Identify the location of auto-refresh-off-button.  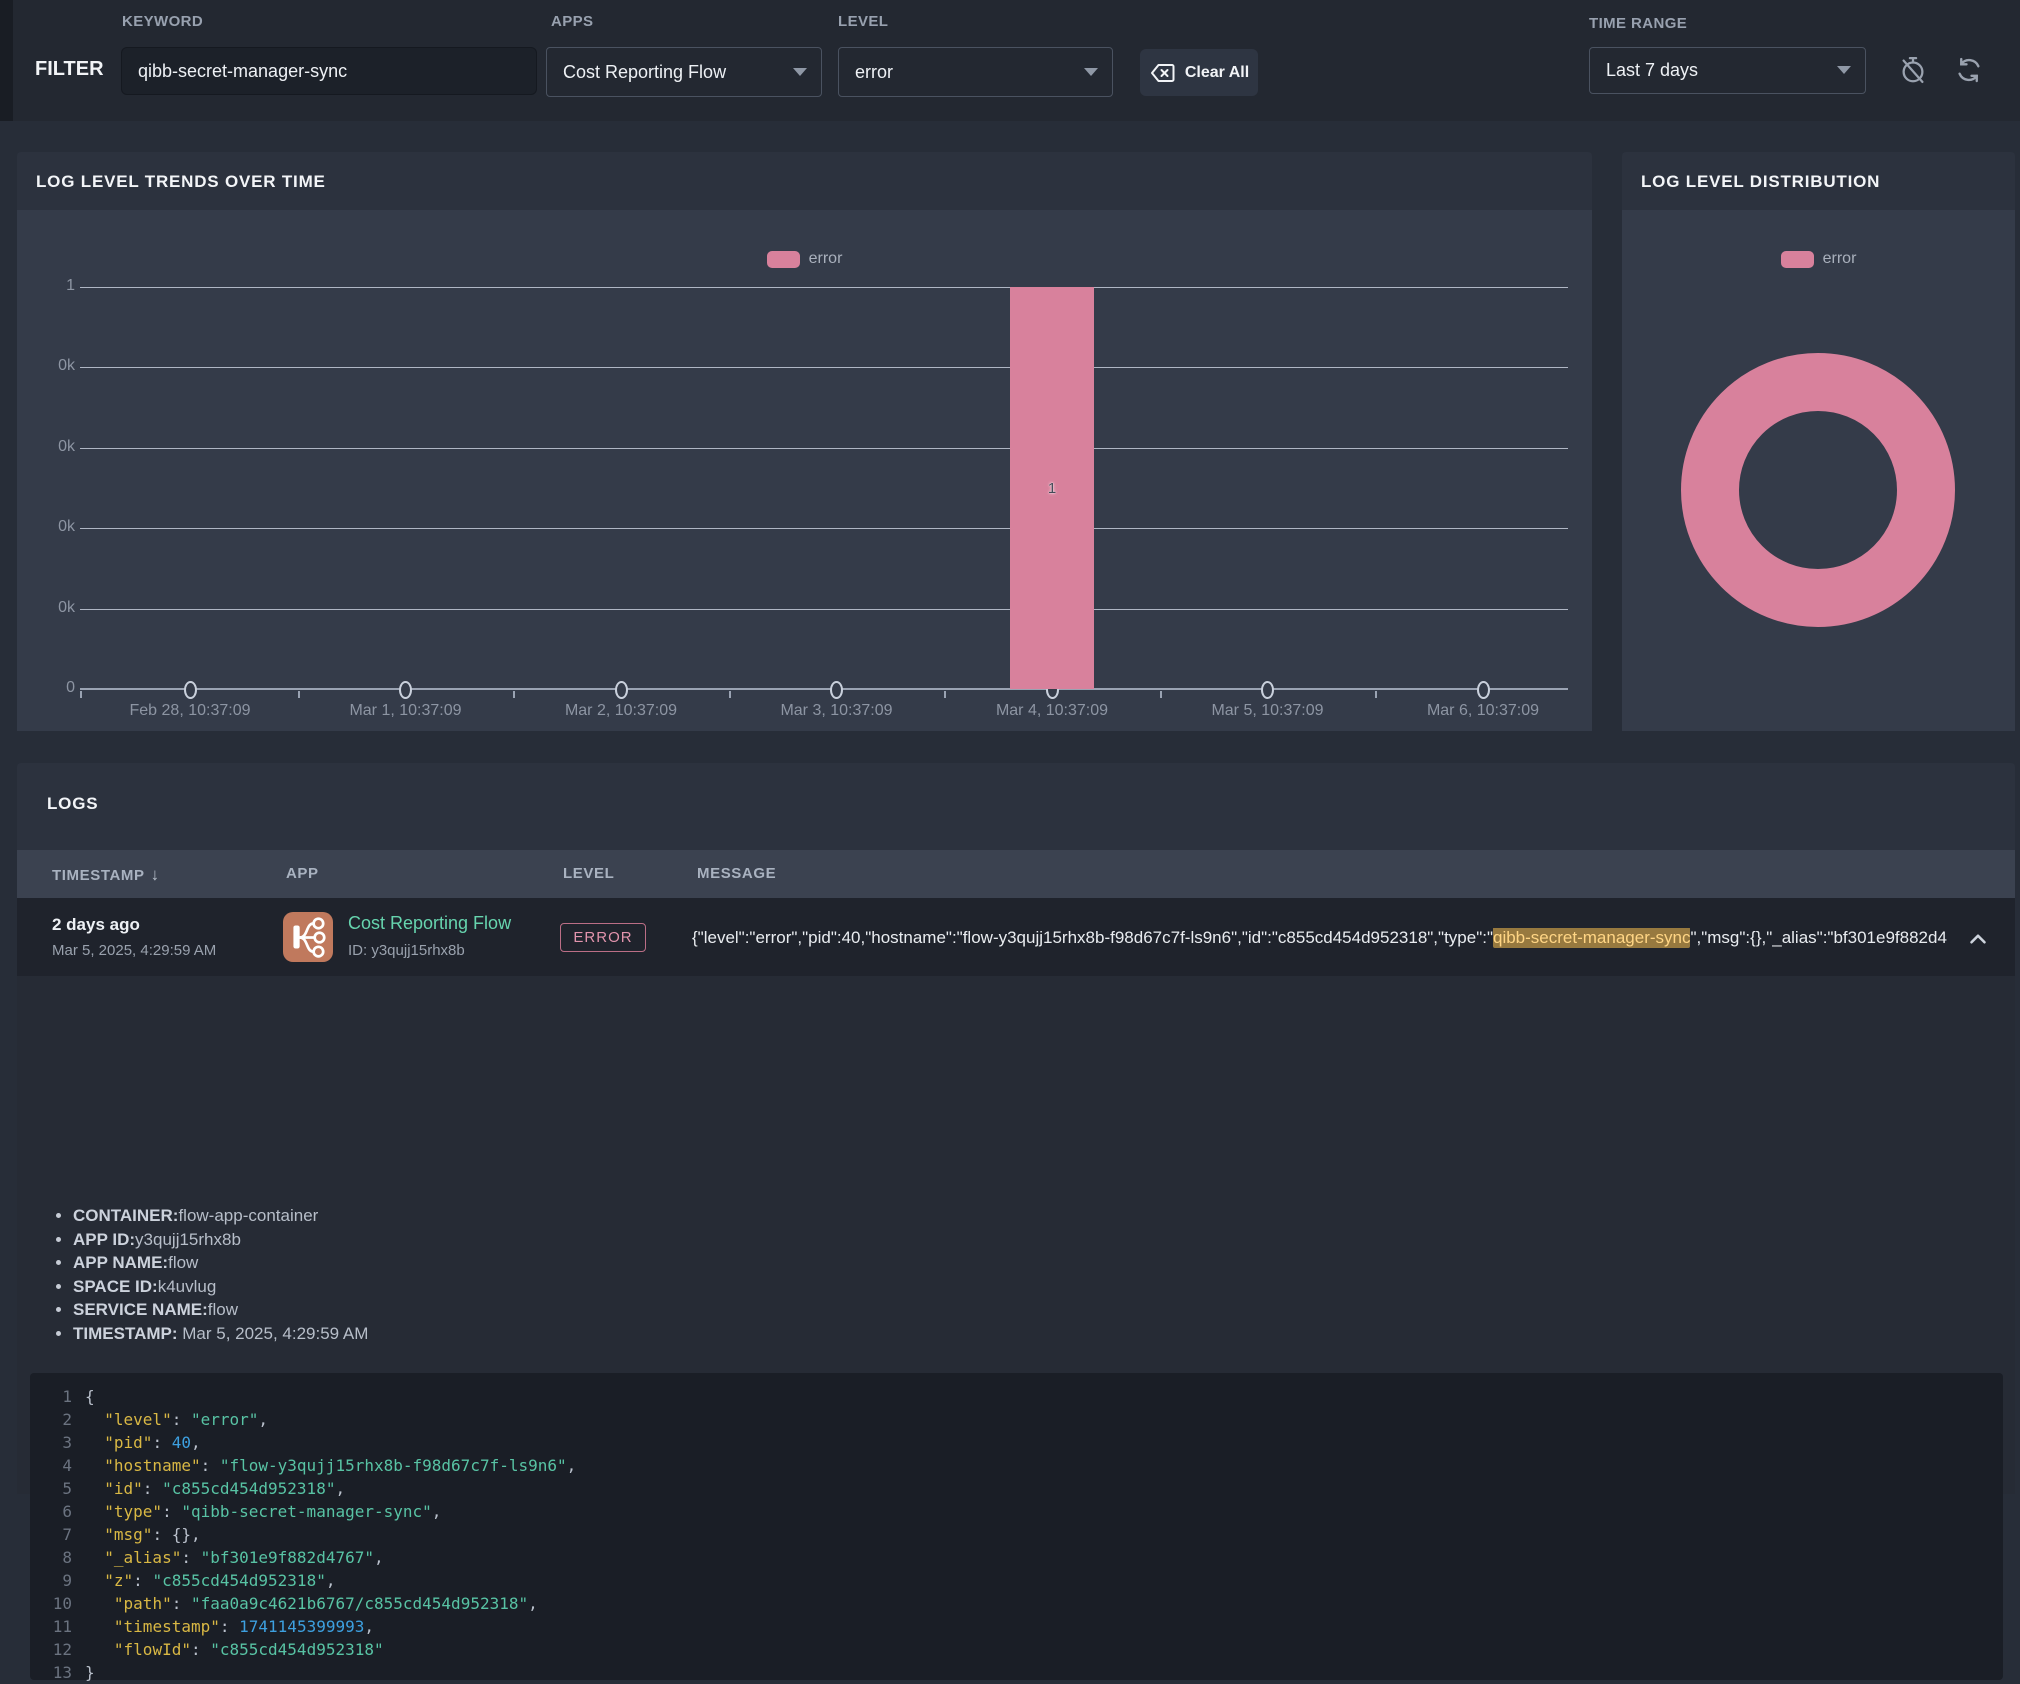
(1913, 70).